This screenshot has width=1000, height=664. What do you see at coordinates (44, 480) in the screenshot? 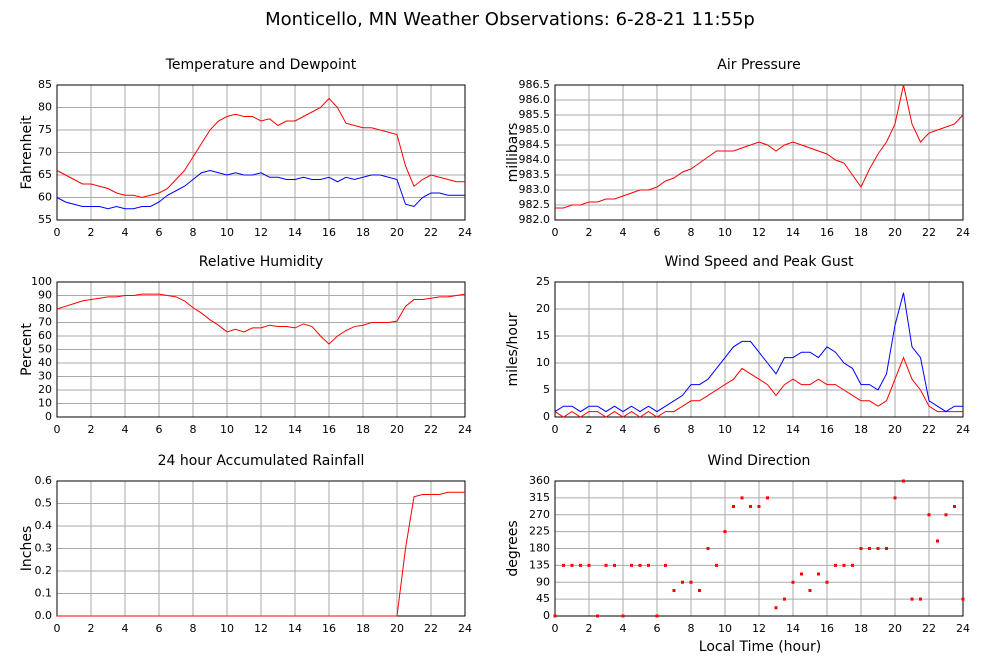
I see `y-tick-label: 0.6` at bounding box center [44, 480].